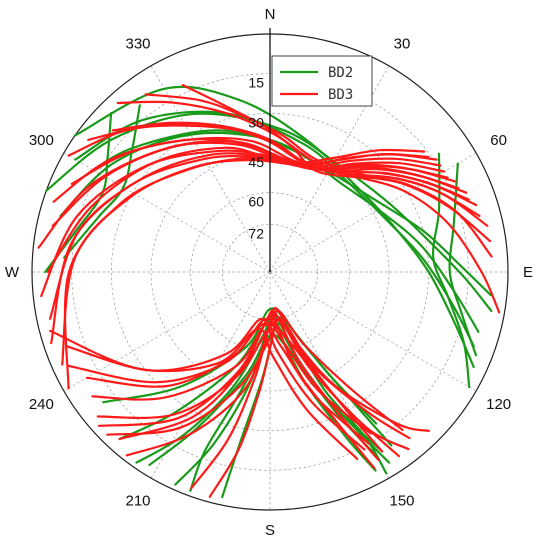  Describe the element at coordinates (137, 501) in the screenshot. I see `azimuth-label-210: 210` at that location.